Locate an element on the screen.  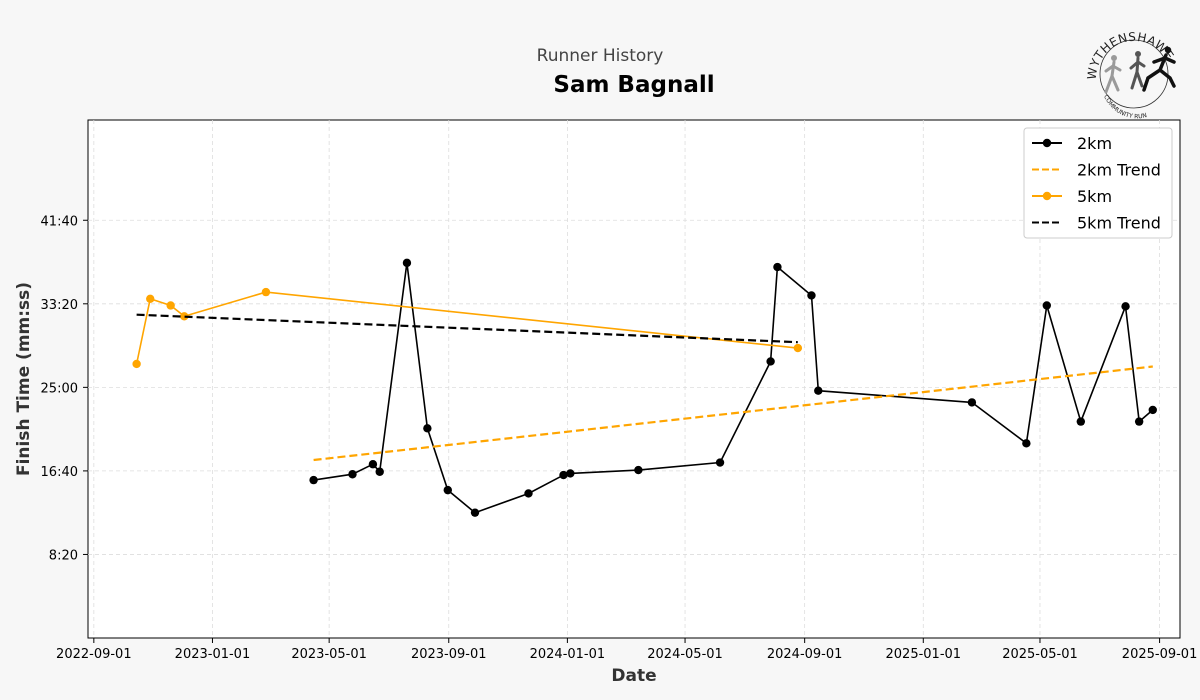
y-tick-label: 33:20 is located at coordinates (59, 305).